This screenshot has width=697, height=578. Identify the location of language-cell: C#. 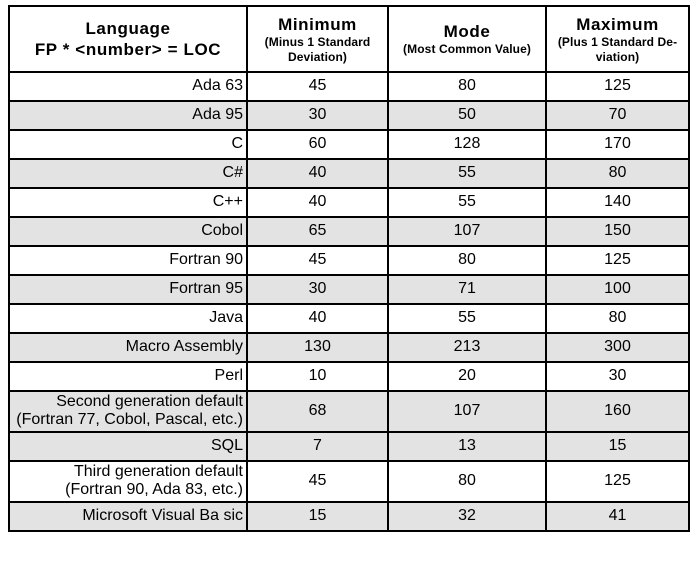
(128, 173).